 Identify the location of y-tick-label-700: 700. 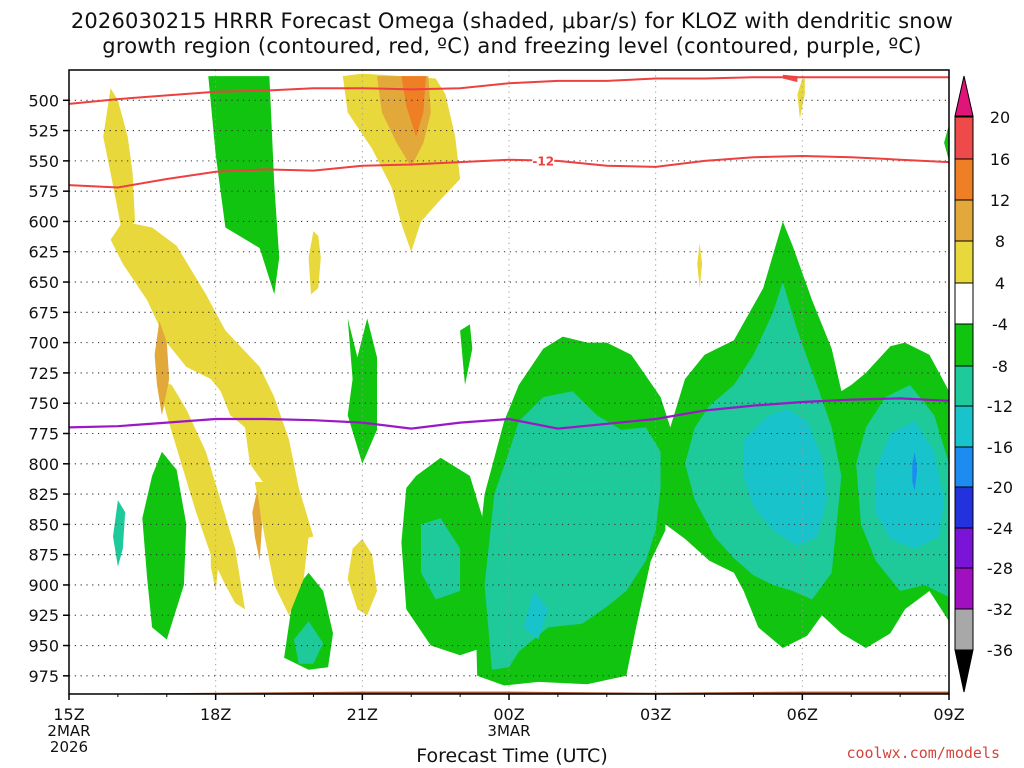
(43, 343).